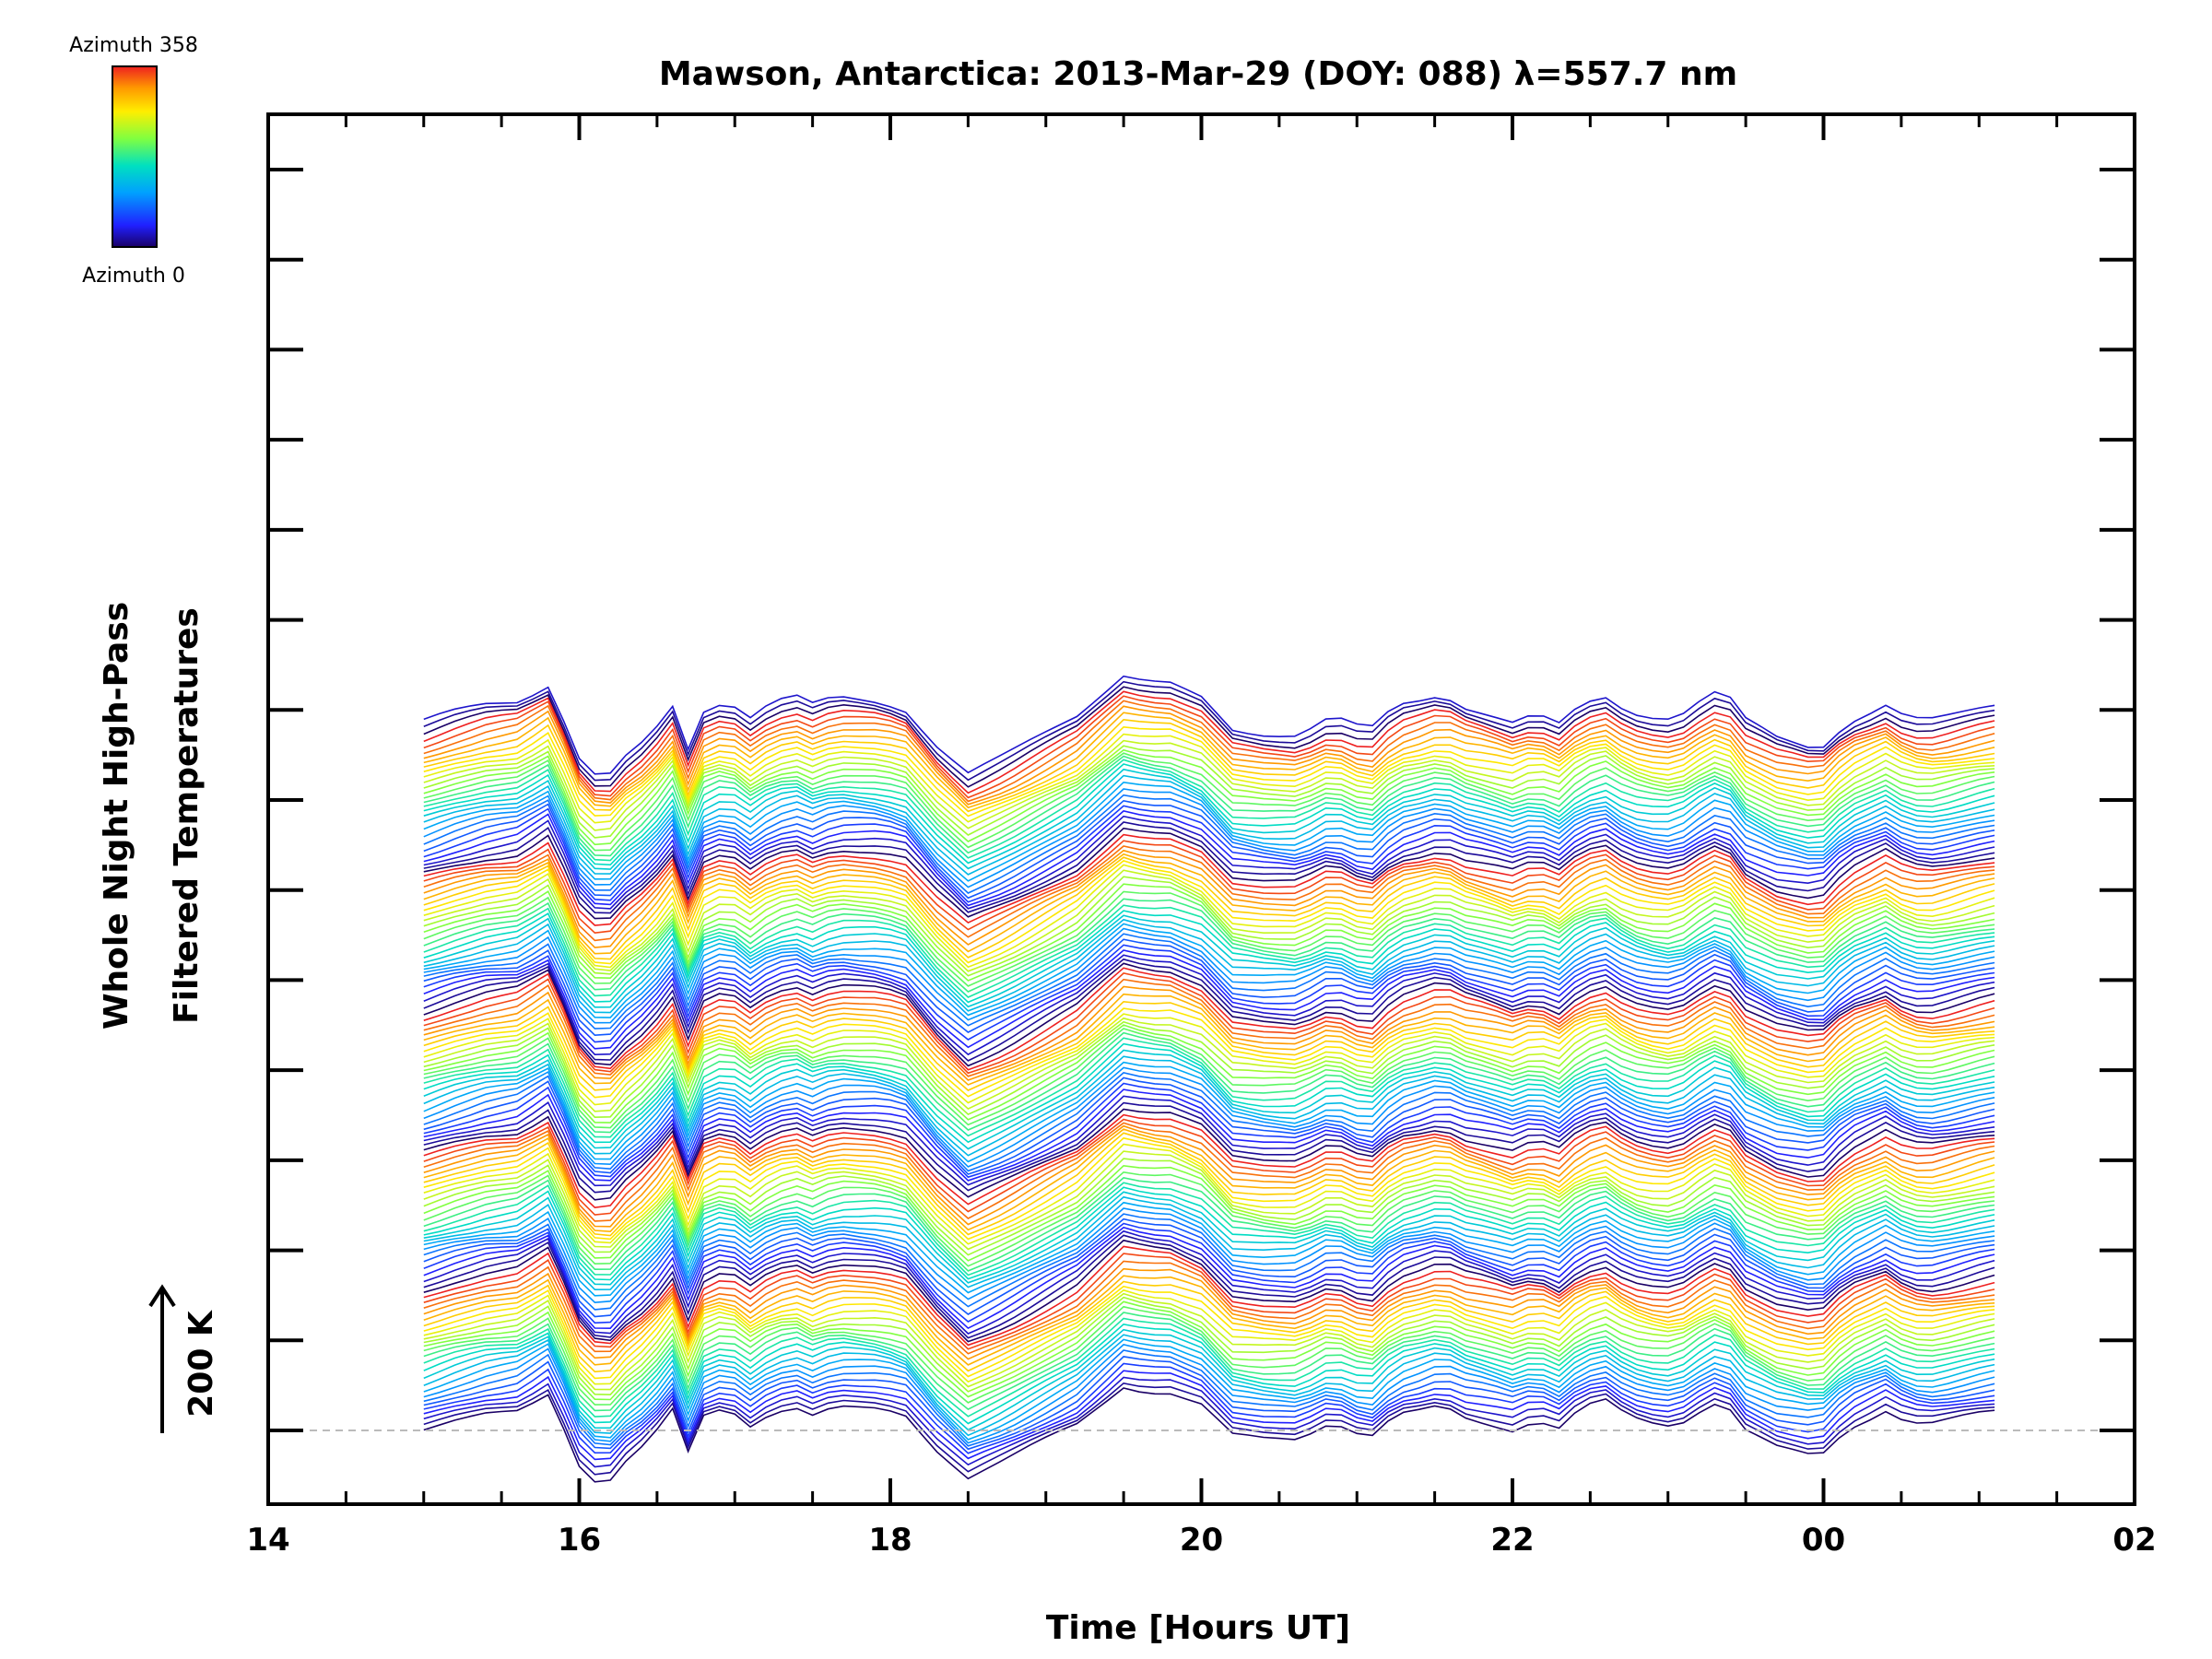 The height and width of the screenshot is (1659, 2212). What do you see at coordinates (1198, 1628) in the screenshot?
I see `x-axis-label: Time [Hours UT]` at bounding box center [1198, 1628].